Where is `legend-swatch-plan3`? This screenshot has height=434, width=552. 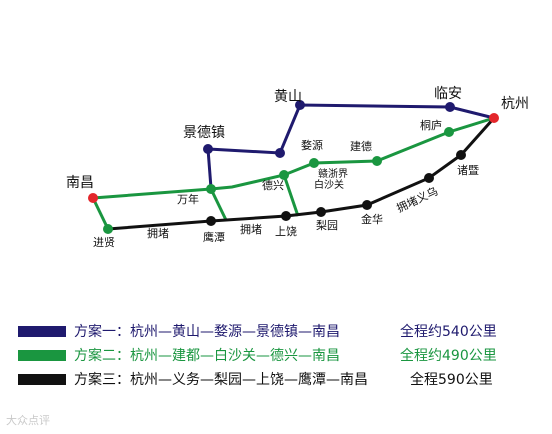
legend-swatch-plan3 is located at coordinates (42, 379).